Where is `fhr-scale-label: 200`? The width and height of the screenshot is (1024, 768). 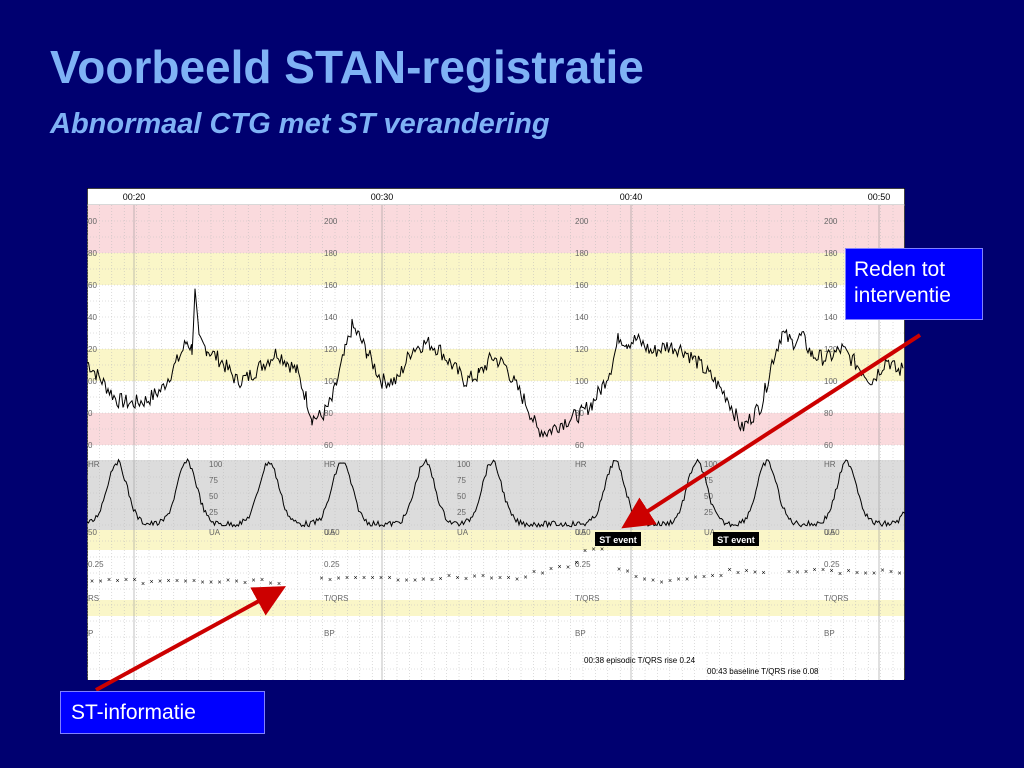
fhr-scale-label: 200 is located at coordinates (331, 221).